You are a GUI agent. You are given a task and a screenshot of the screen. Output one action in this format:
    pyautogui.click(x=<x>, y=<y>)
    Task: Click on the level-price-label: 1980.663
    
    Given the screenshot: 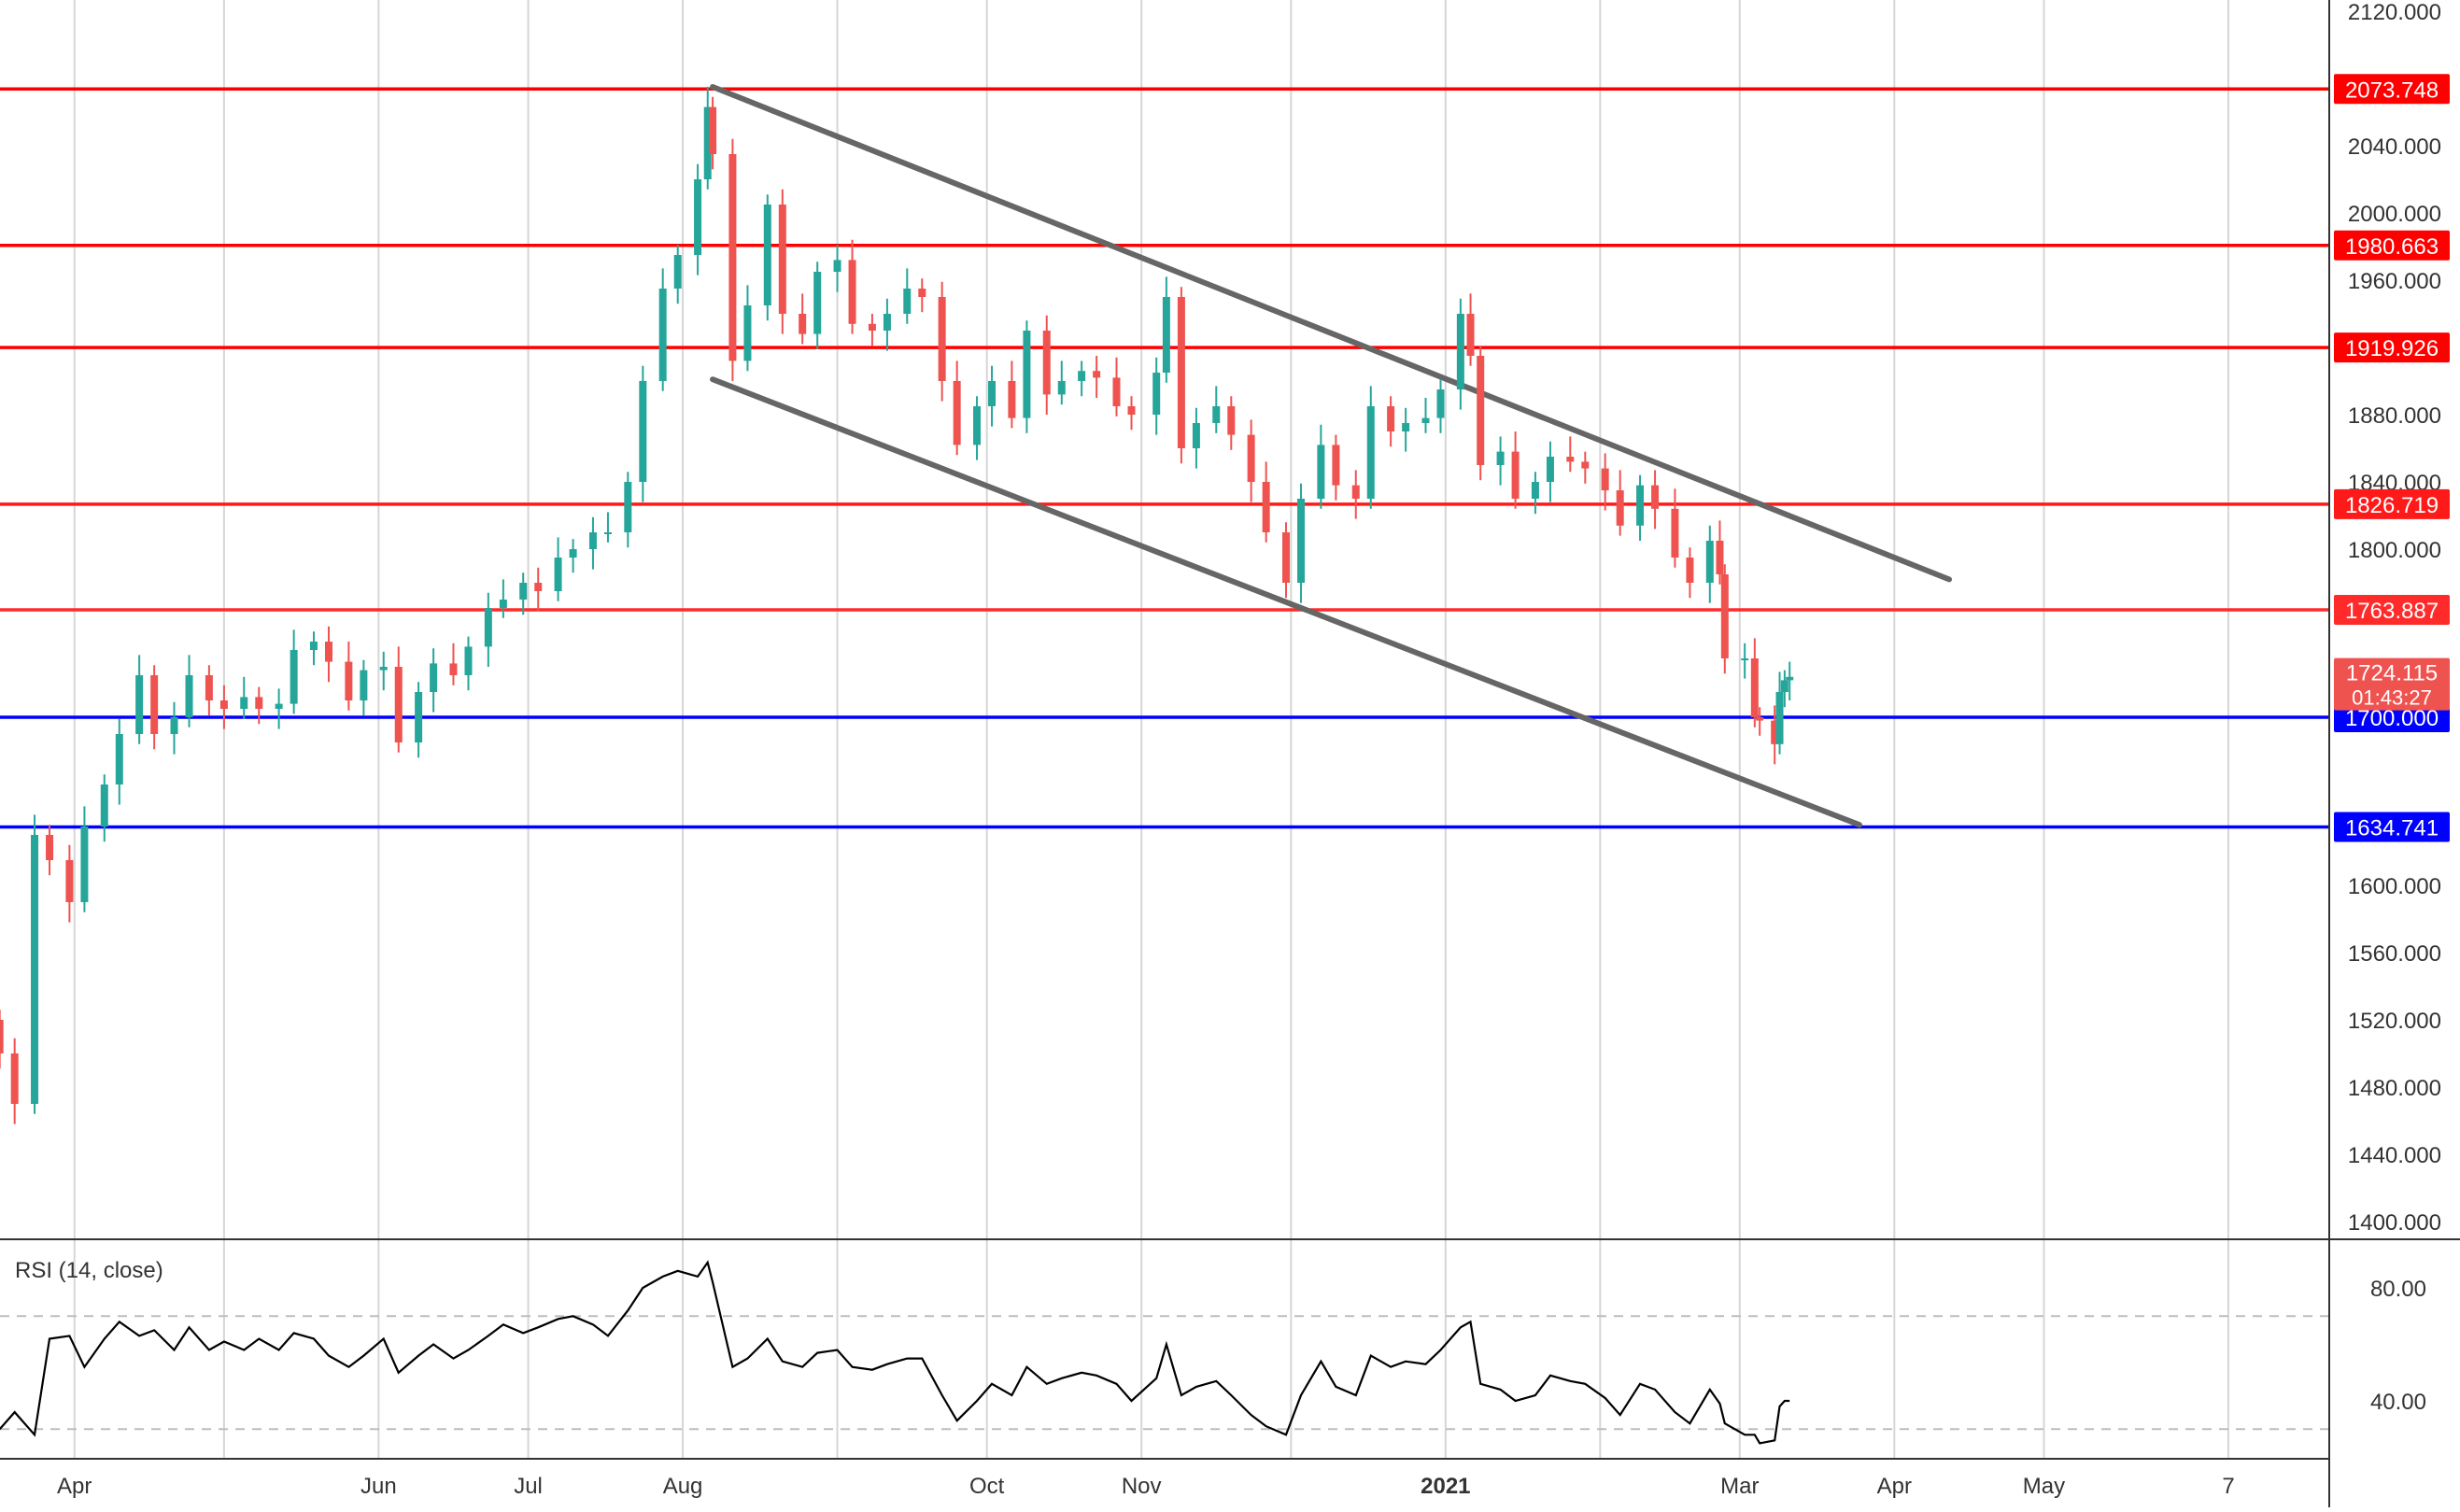 What is the action you would take?
    pyautogui.click(x=2392, y=246)
    